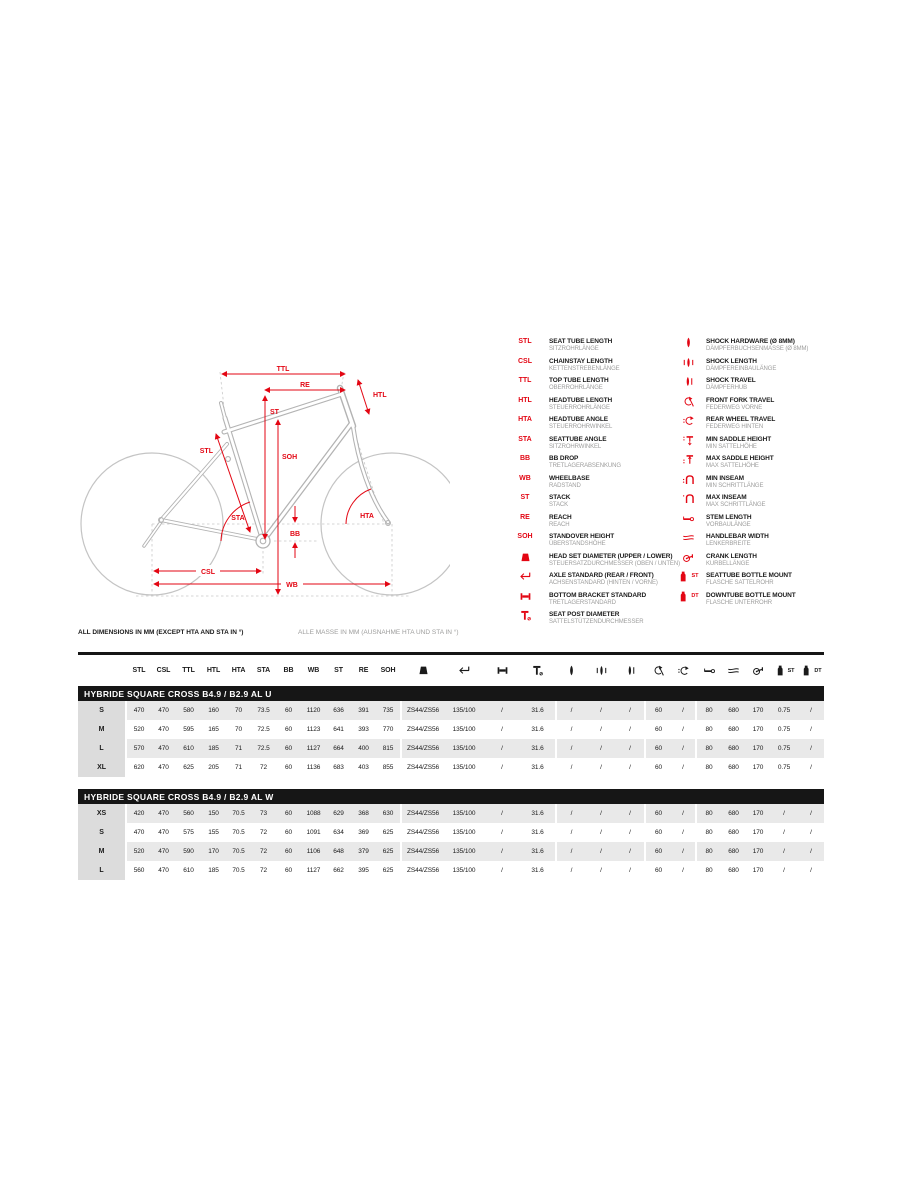 The image size is (900, 1200). Describe the element at coordinates (582, 536) in the screenshot. I see `legend-term-en: STANDOVER HEIGHT` at that location.